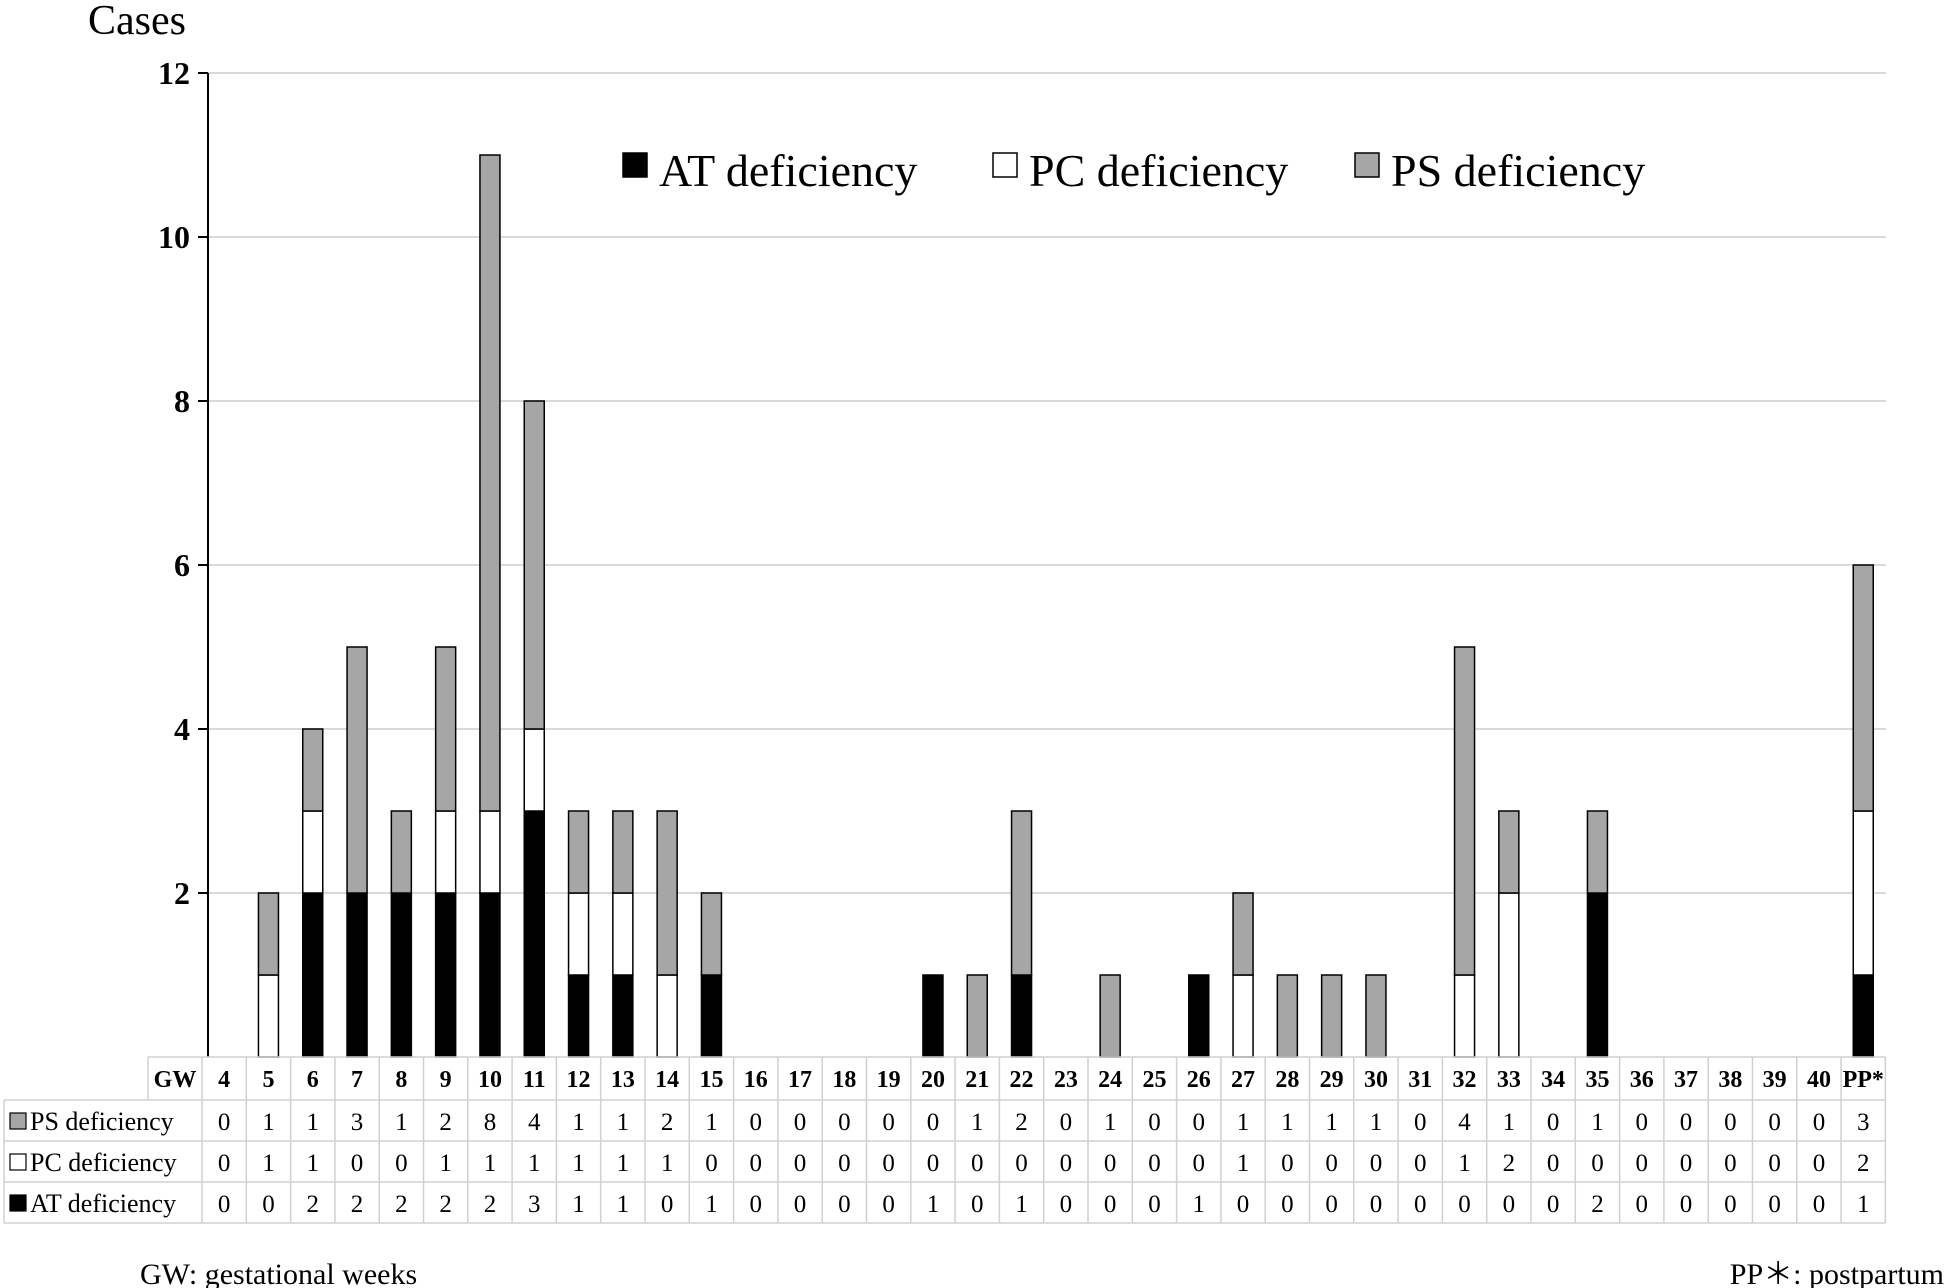 The image size is (1946, 1288). What do you see at coordinates (102, 1121) in the screenshot?
I see `table-row-label: PS deficiency` at bounding box center [102, 1121].